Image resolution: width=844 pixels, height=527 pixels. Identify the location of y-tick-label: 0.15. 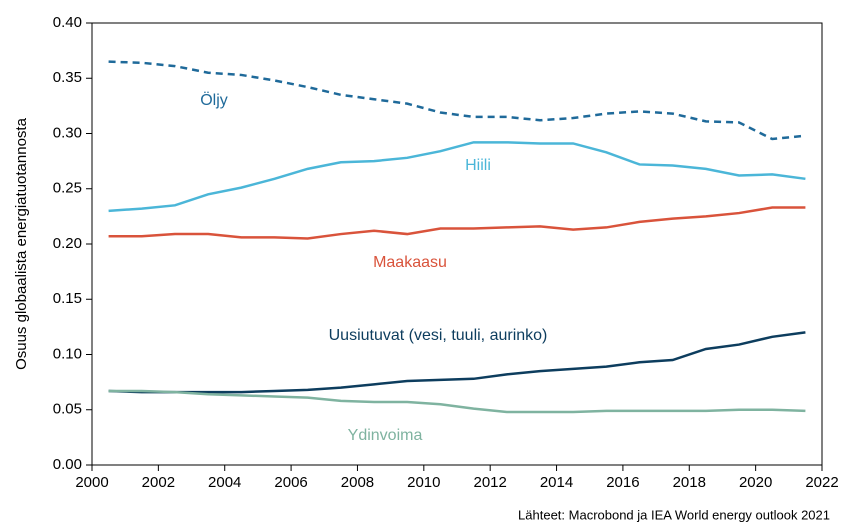
(67, 298).